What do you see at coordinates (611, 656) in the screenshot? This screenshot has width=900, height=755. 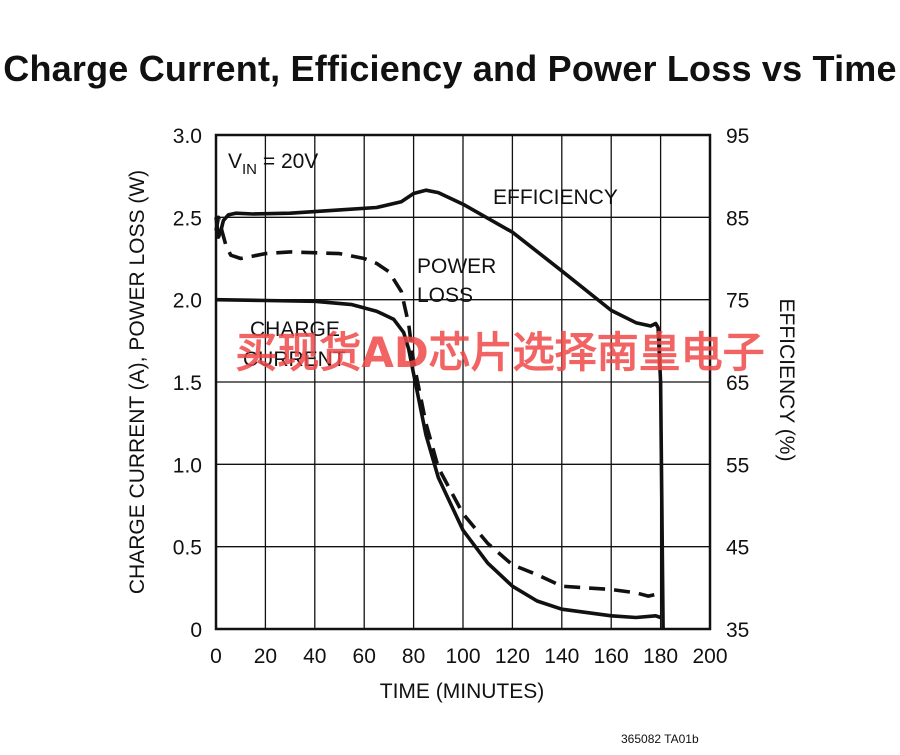 I see `x-tick-label: 160` at bounding box center [611, 656].